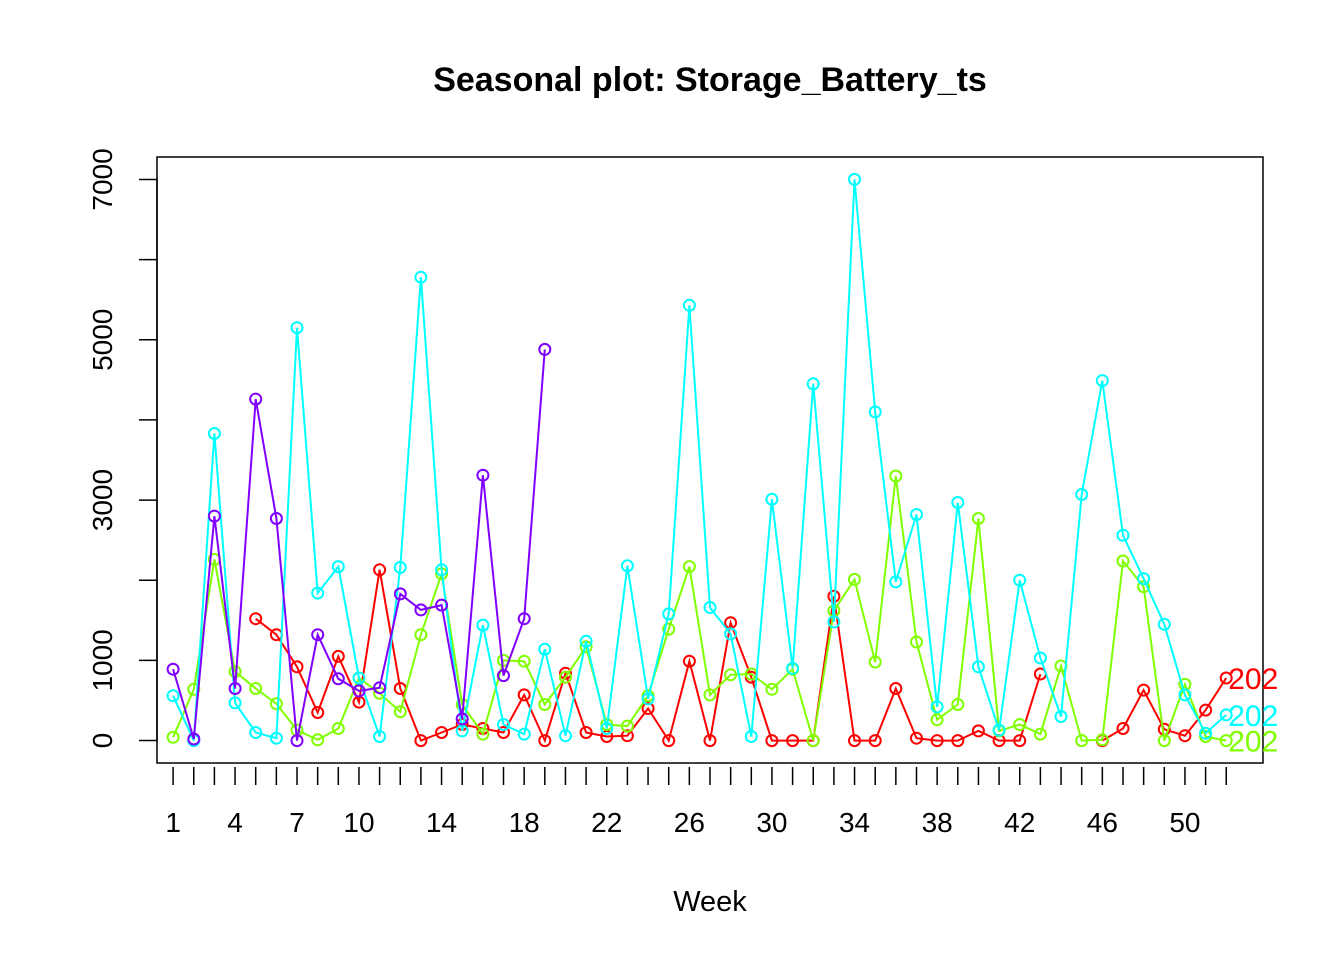  What do you see at coordinates (771, 822) in the screenshot?
I see `x-tick-label: 30` at bounding box center [771, 822].